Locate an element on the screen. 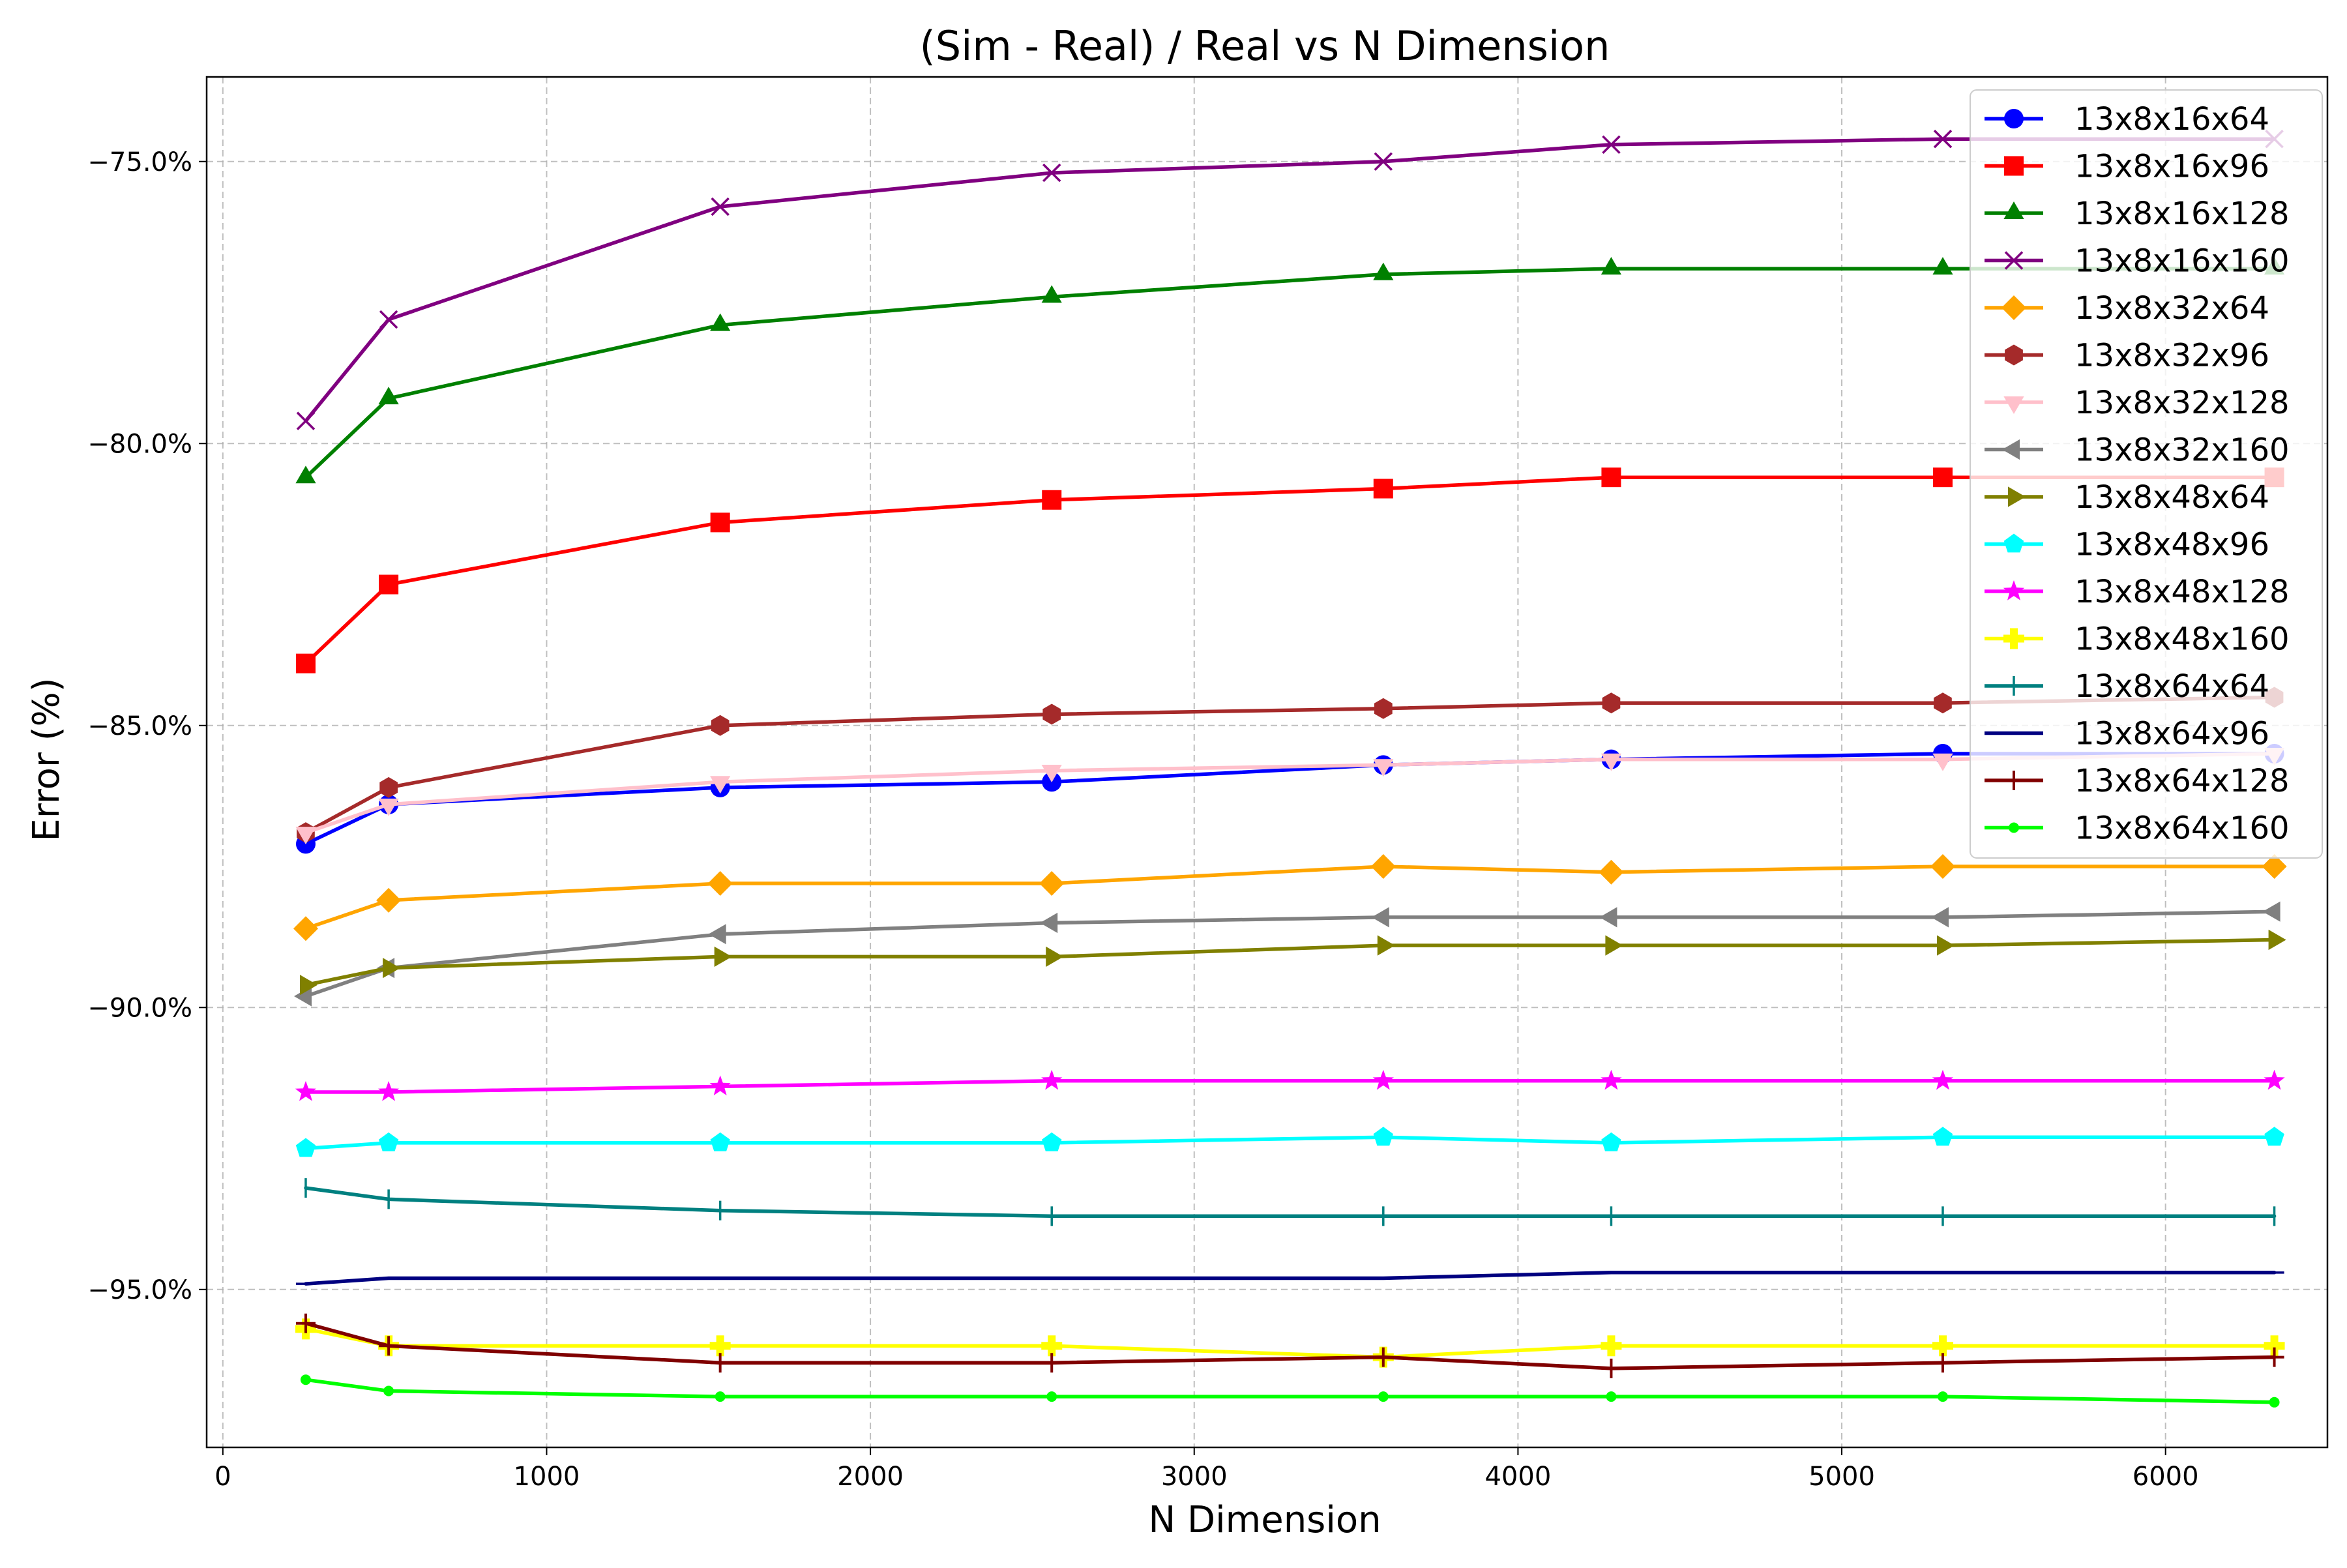 This screenshot has width=2347, height=1568. x-tick-label: 6000 is located at coordinates (2166, 1477).